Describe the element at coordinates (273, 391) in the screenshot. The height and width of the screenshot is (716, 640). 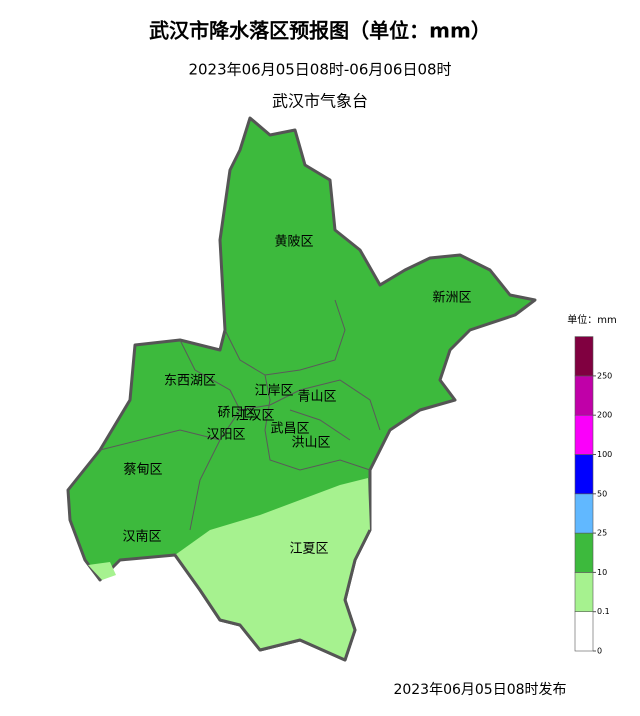
I see `district-label: 江岸区` at that location.